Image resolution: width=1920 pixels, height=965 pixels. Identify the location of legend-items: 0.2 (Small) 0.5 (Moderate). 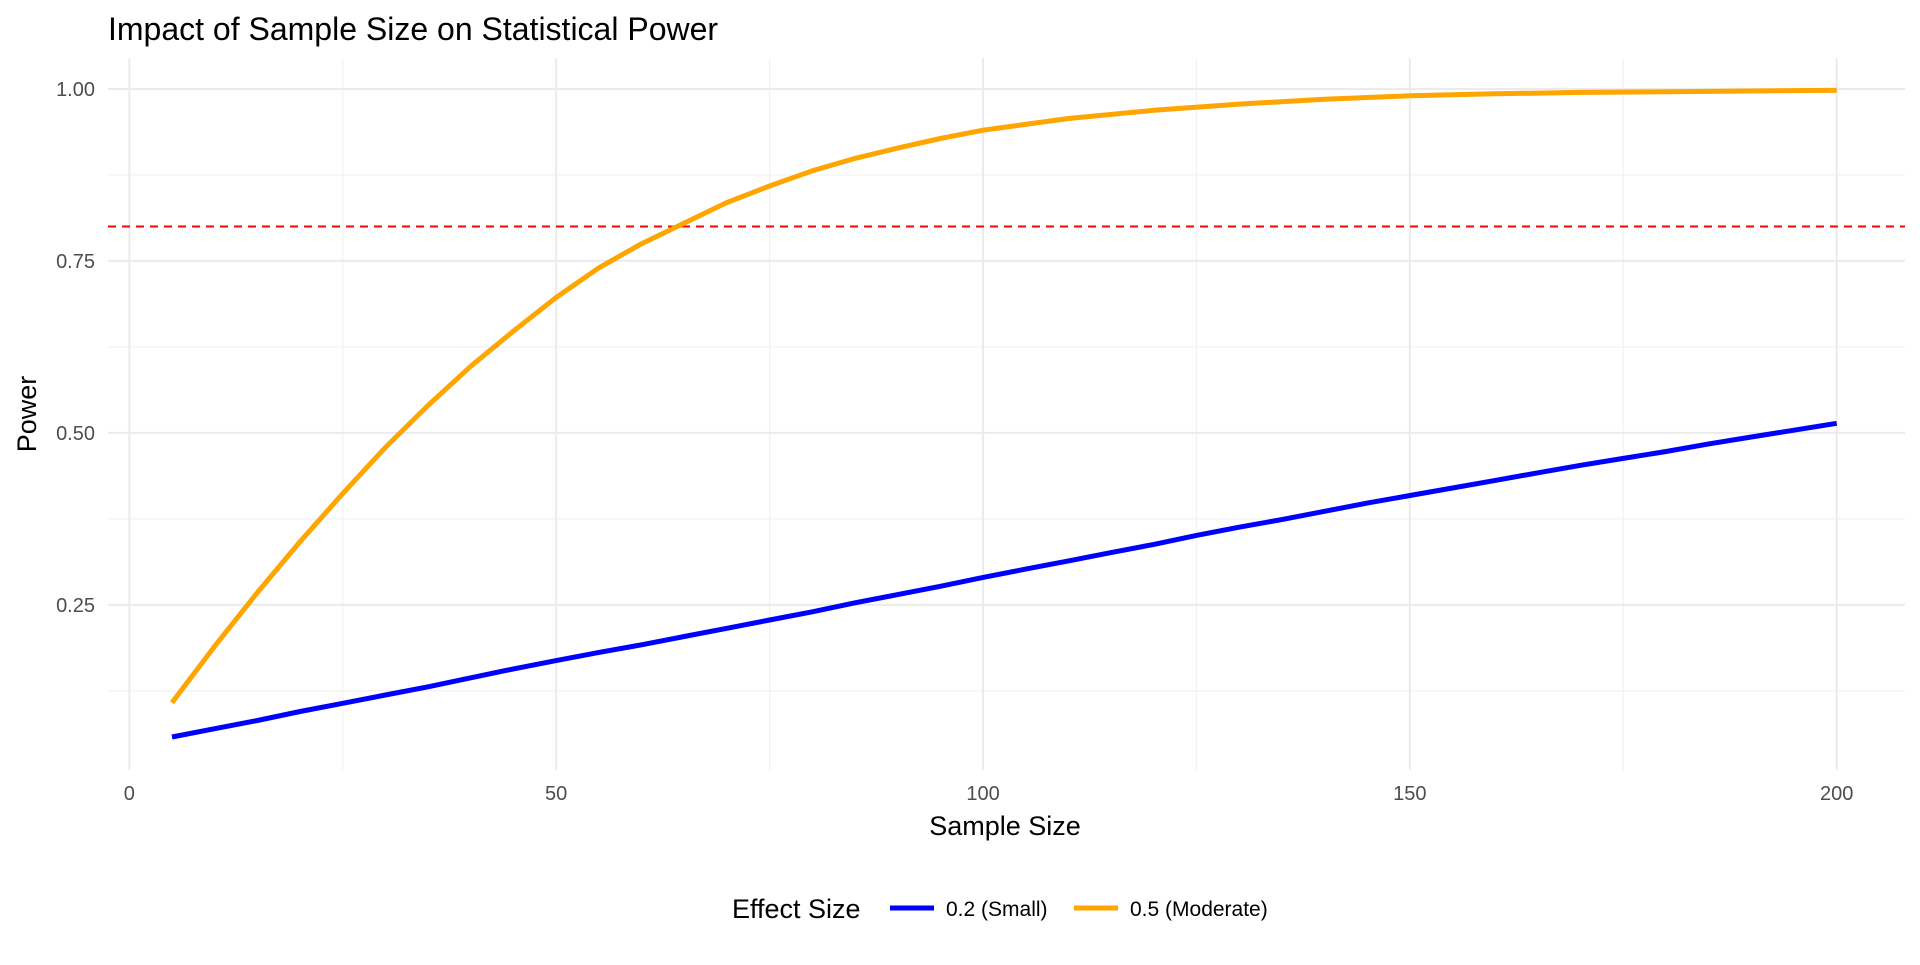
(1079, 909).